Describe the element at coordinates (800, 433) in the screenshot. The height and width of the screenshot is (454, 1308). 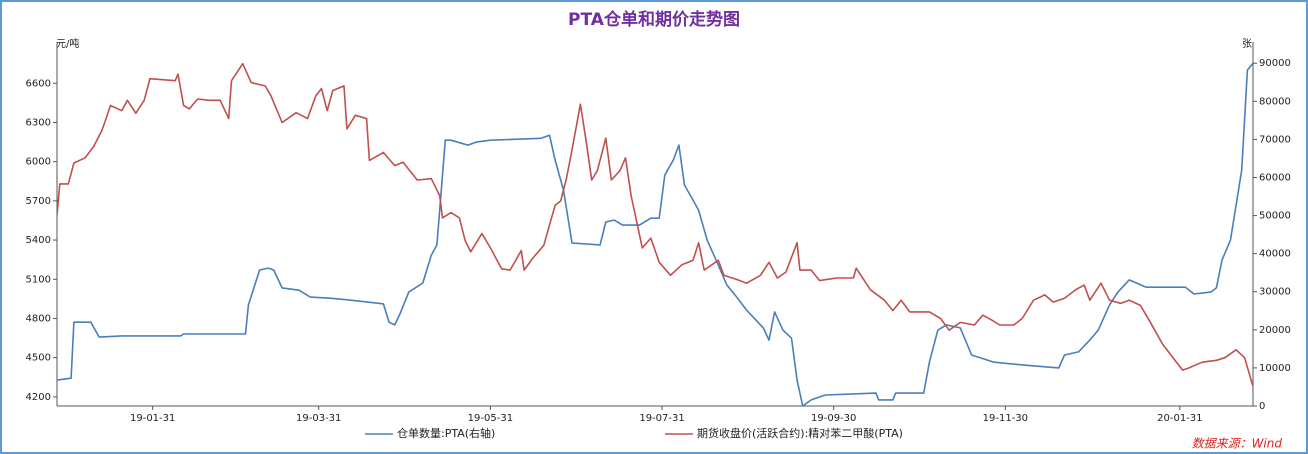
I see `legend-label: 期货收盘价(活跃合约):精对苯二甲酸(PTA)` at that location.